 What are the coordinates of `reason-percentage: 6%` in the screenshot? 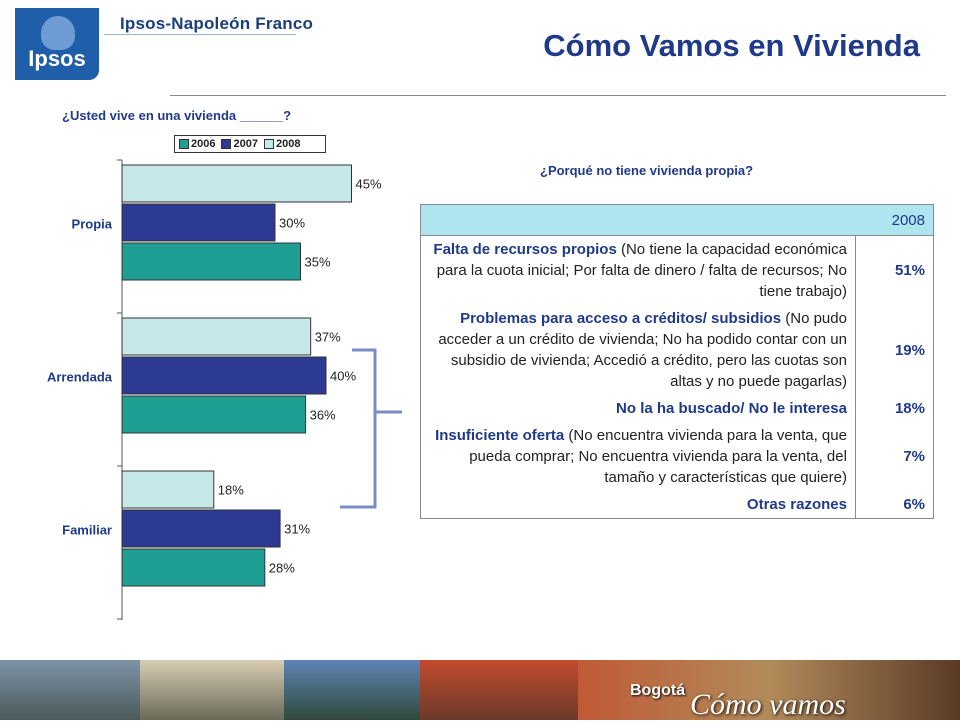 It's located at (914, 504).